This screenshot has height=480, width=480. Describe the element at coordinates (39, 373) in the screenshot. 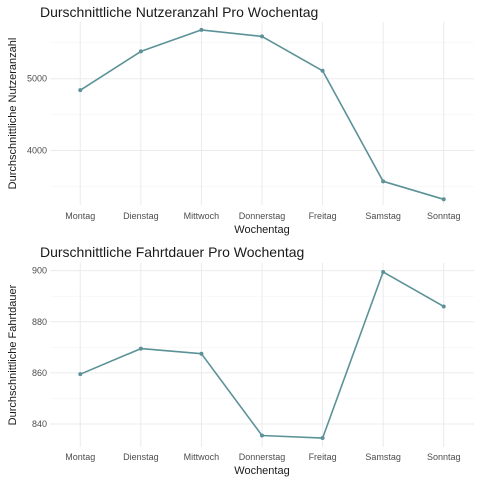

I see `y-tick-label: 860` at that location.